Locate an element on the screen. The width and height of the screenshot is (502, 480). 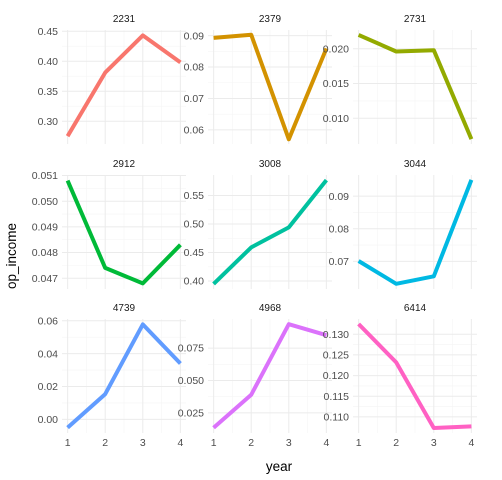
y-tick-label: 0.115 is located at coordinates (337, 397).